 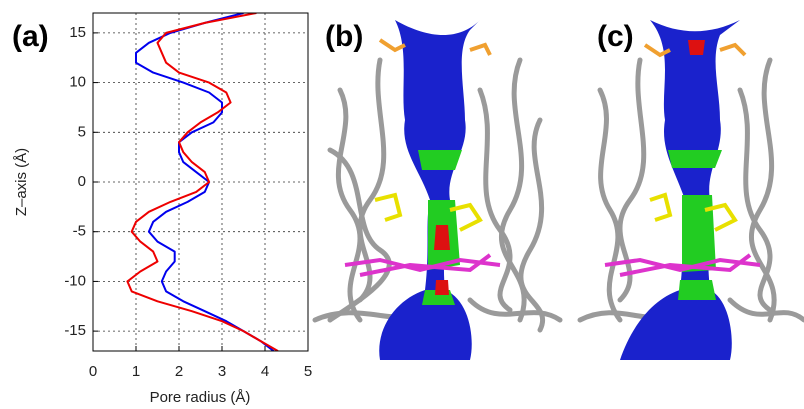 I want to click on x-tick-label: 2, so click(x=179, y=371).